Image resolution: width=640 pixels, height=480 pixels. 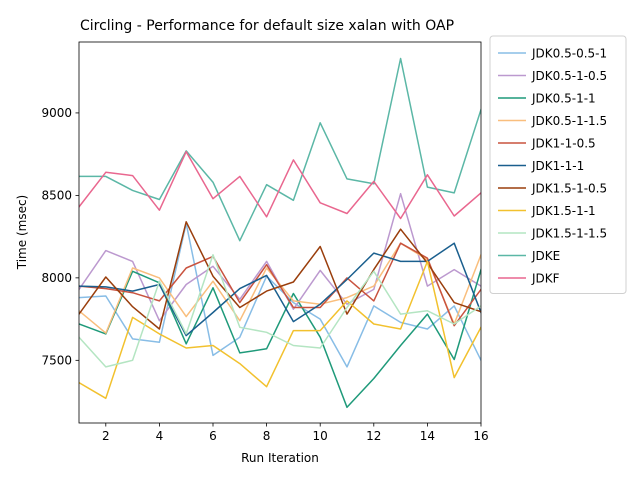 What do you see at coordinates (563, 144) in the screenshot?
I see `legend-entry: JDK1-1-0.5` at bounding box center [563, 144].